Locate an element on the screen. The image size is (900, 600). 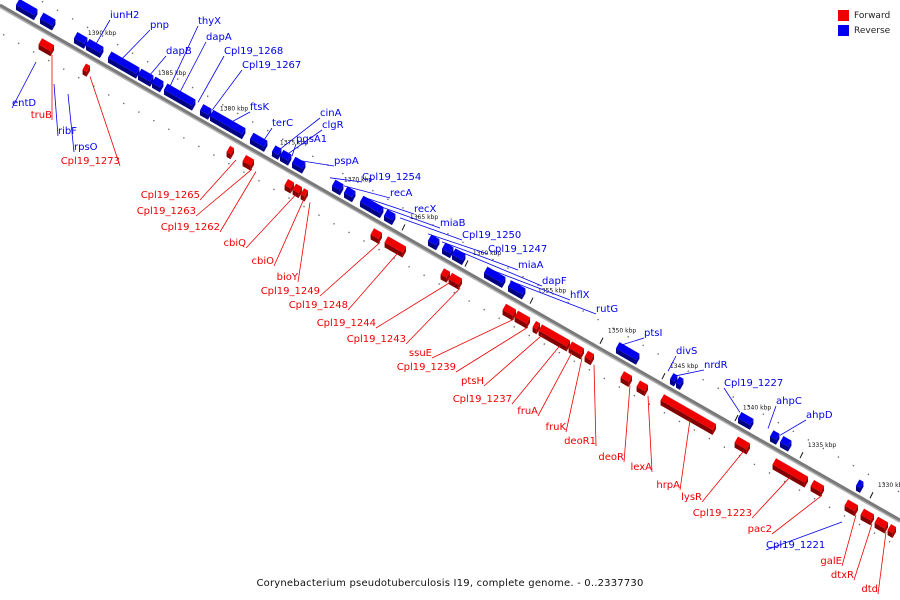
gene-label: cbiQ is located at coordinates (235, 243).